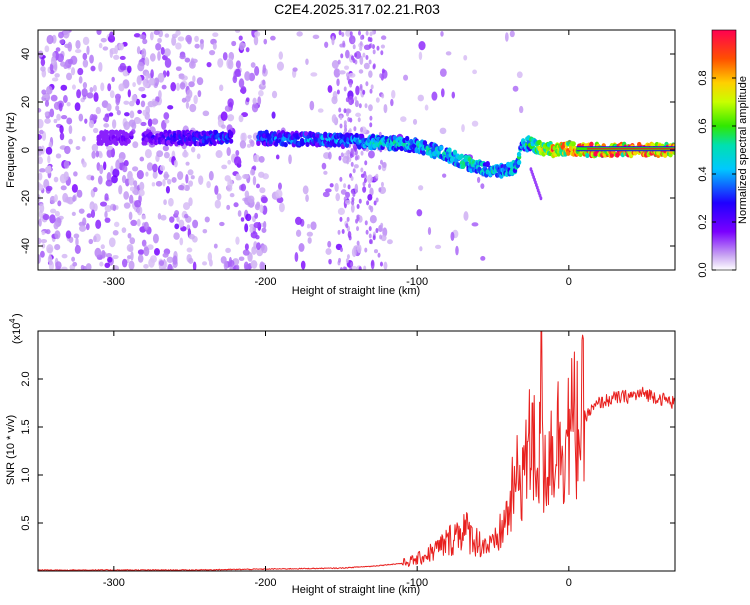 Image resolution: width=750 pixels, height=605 pixels. What do you see at coordinates (26, 522) in the screenshot?
I see `y-tick-label: 0.5` at bounding box center [26, 522].